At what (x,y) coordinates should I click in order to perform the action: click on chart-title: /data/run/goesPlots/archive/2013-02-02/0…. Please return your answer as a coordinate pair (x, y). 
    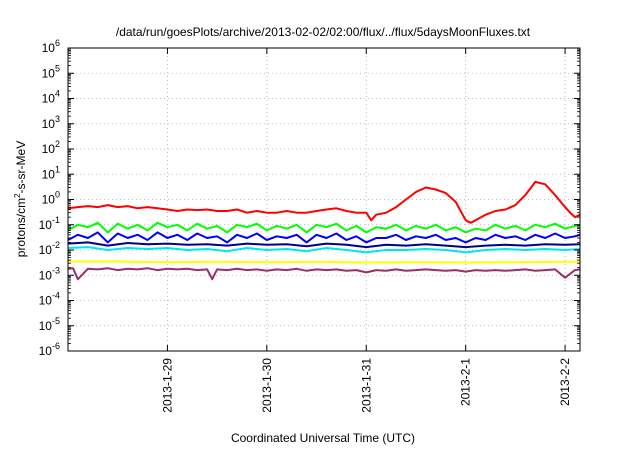
    Looking at the image, I should click on (323, 32).